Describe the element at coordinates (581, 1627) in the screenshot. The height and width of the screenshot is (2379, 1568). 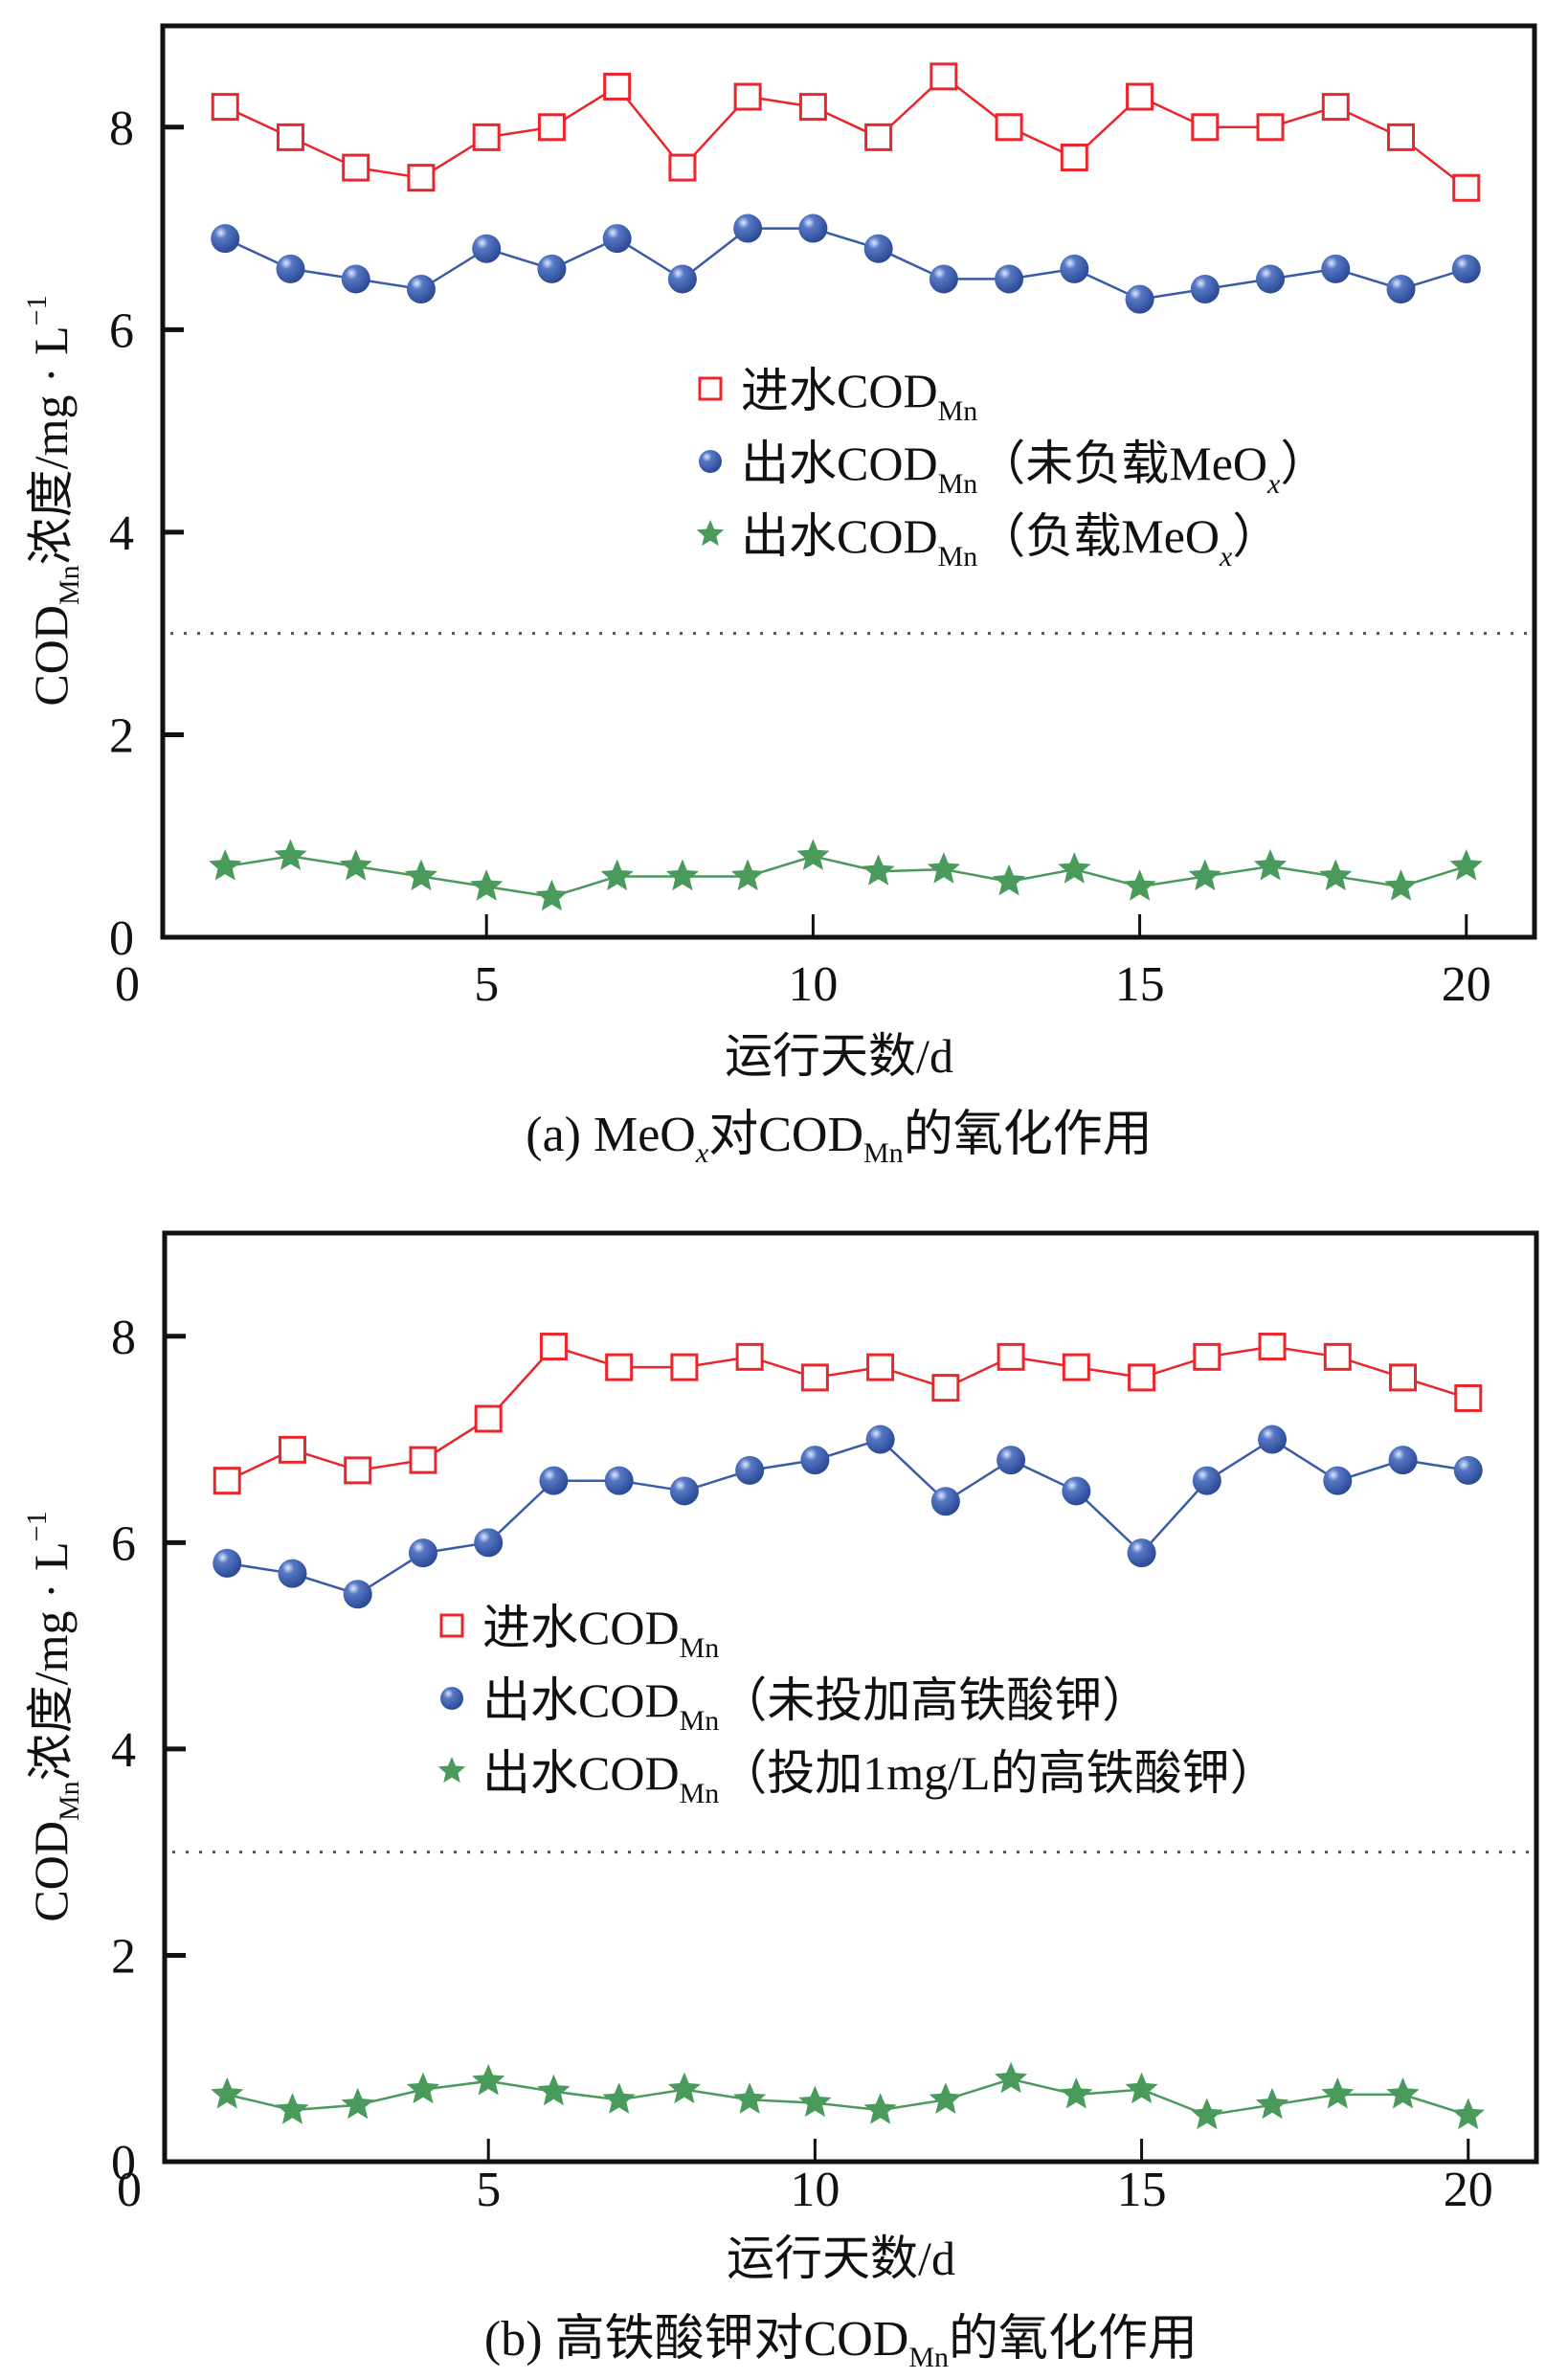
I see `legend-label-main: 进水COD` at that location.